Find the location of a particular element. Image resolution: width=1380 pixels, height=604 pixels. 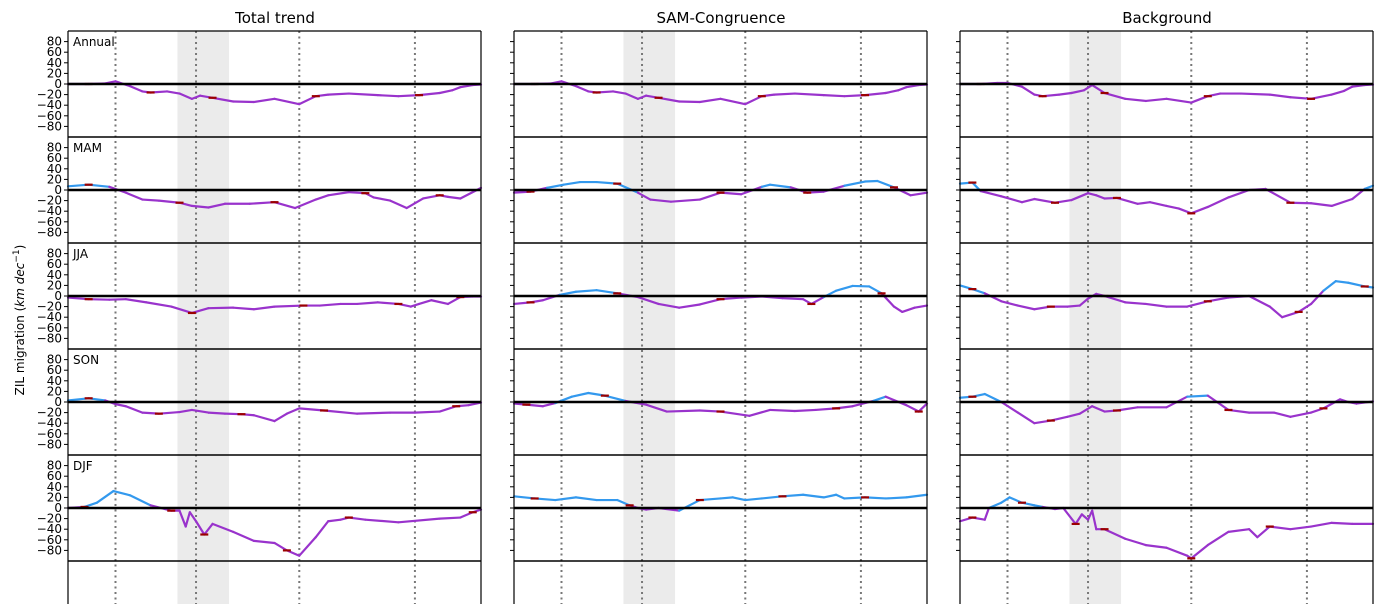

y-tick-label: −60 is located at coordinates (49, 222).